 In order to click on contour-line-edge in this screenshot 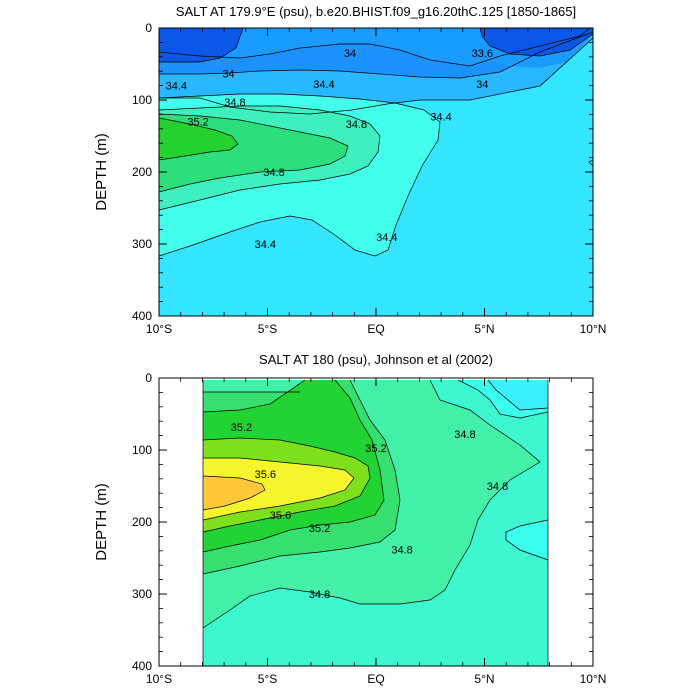, I will do `click(590, 163)`.